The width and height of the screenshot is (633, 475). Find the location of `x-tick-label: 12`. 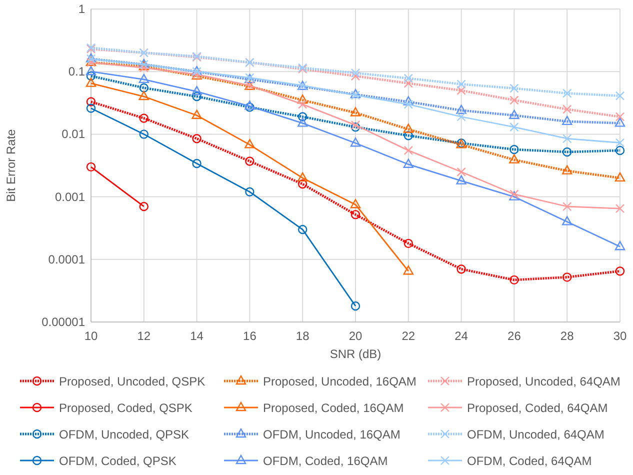

x-tick-label: 12 is located at coordinates (144, 336).